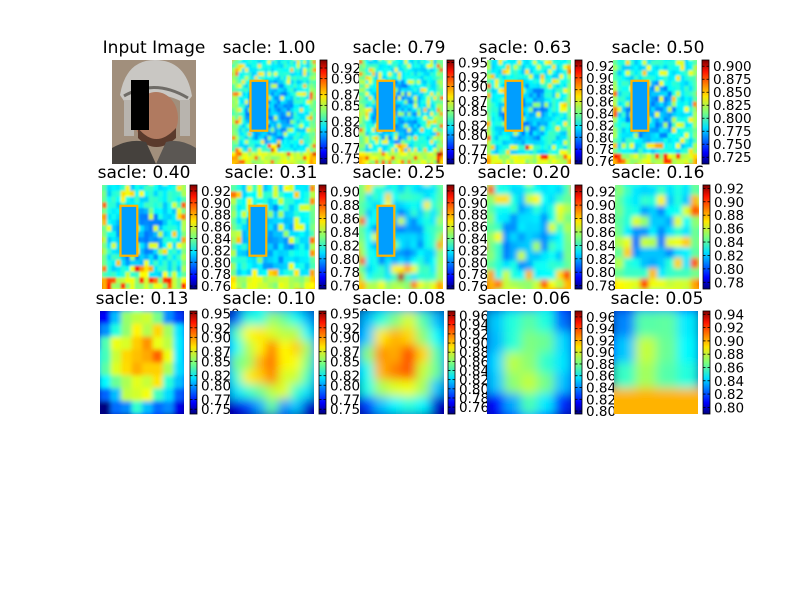  I want to click on colorbar-tick-label: 0.90, so click(216, 204).